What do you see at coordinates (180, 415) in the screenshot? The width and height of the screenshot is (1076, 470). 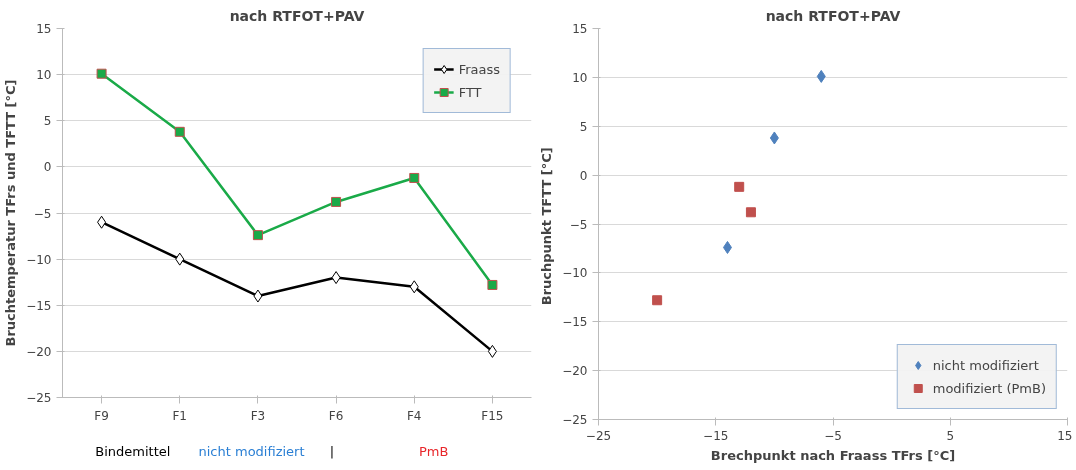 I see `x-tick-label: F1` at bounding box center [180, 415].